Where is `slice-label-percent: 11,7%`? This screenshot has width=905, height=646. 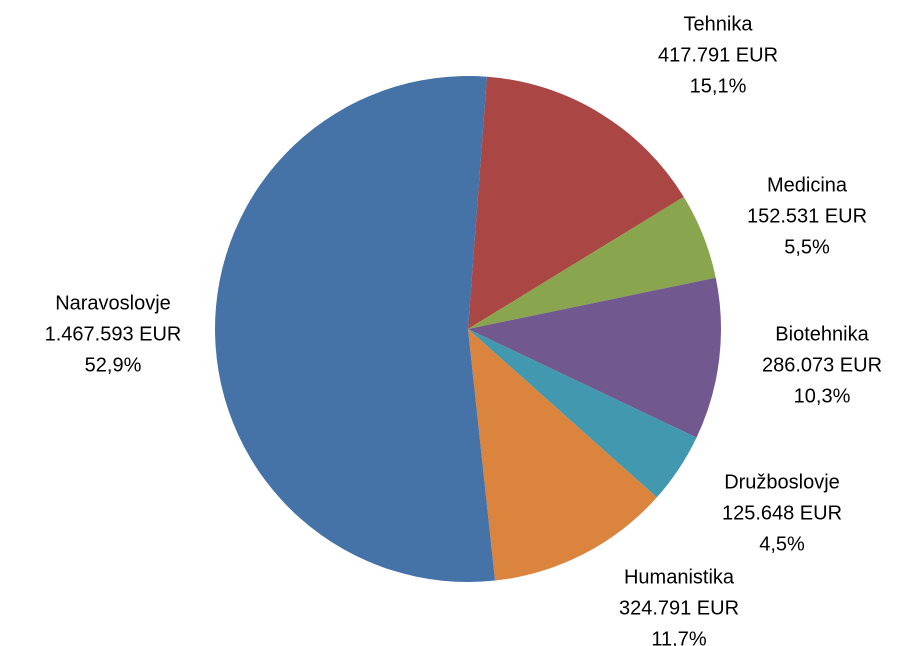 slice-label-percent: 11,7% is located at coordinates (678, 637).